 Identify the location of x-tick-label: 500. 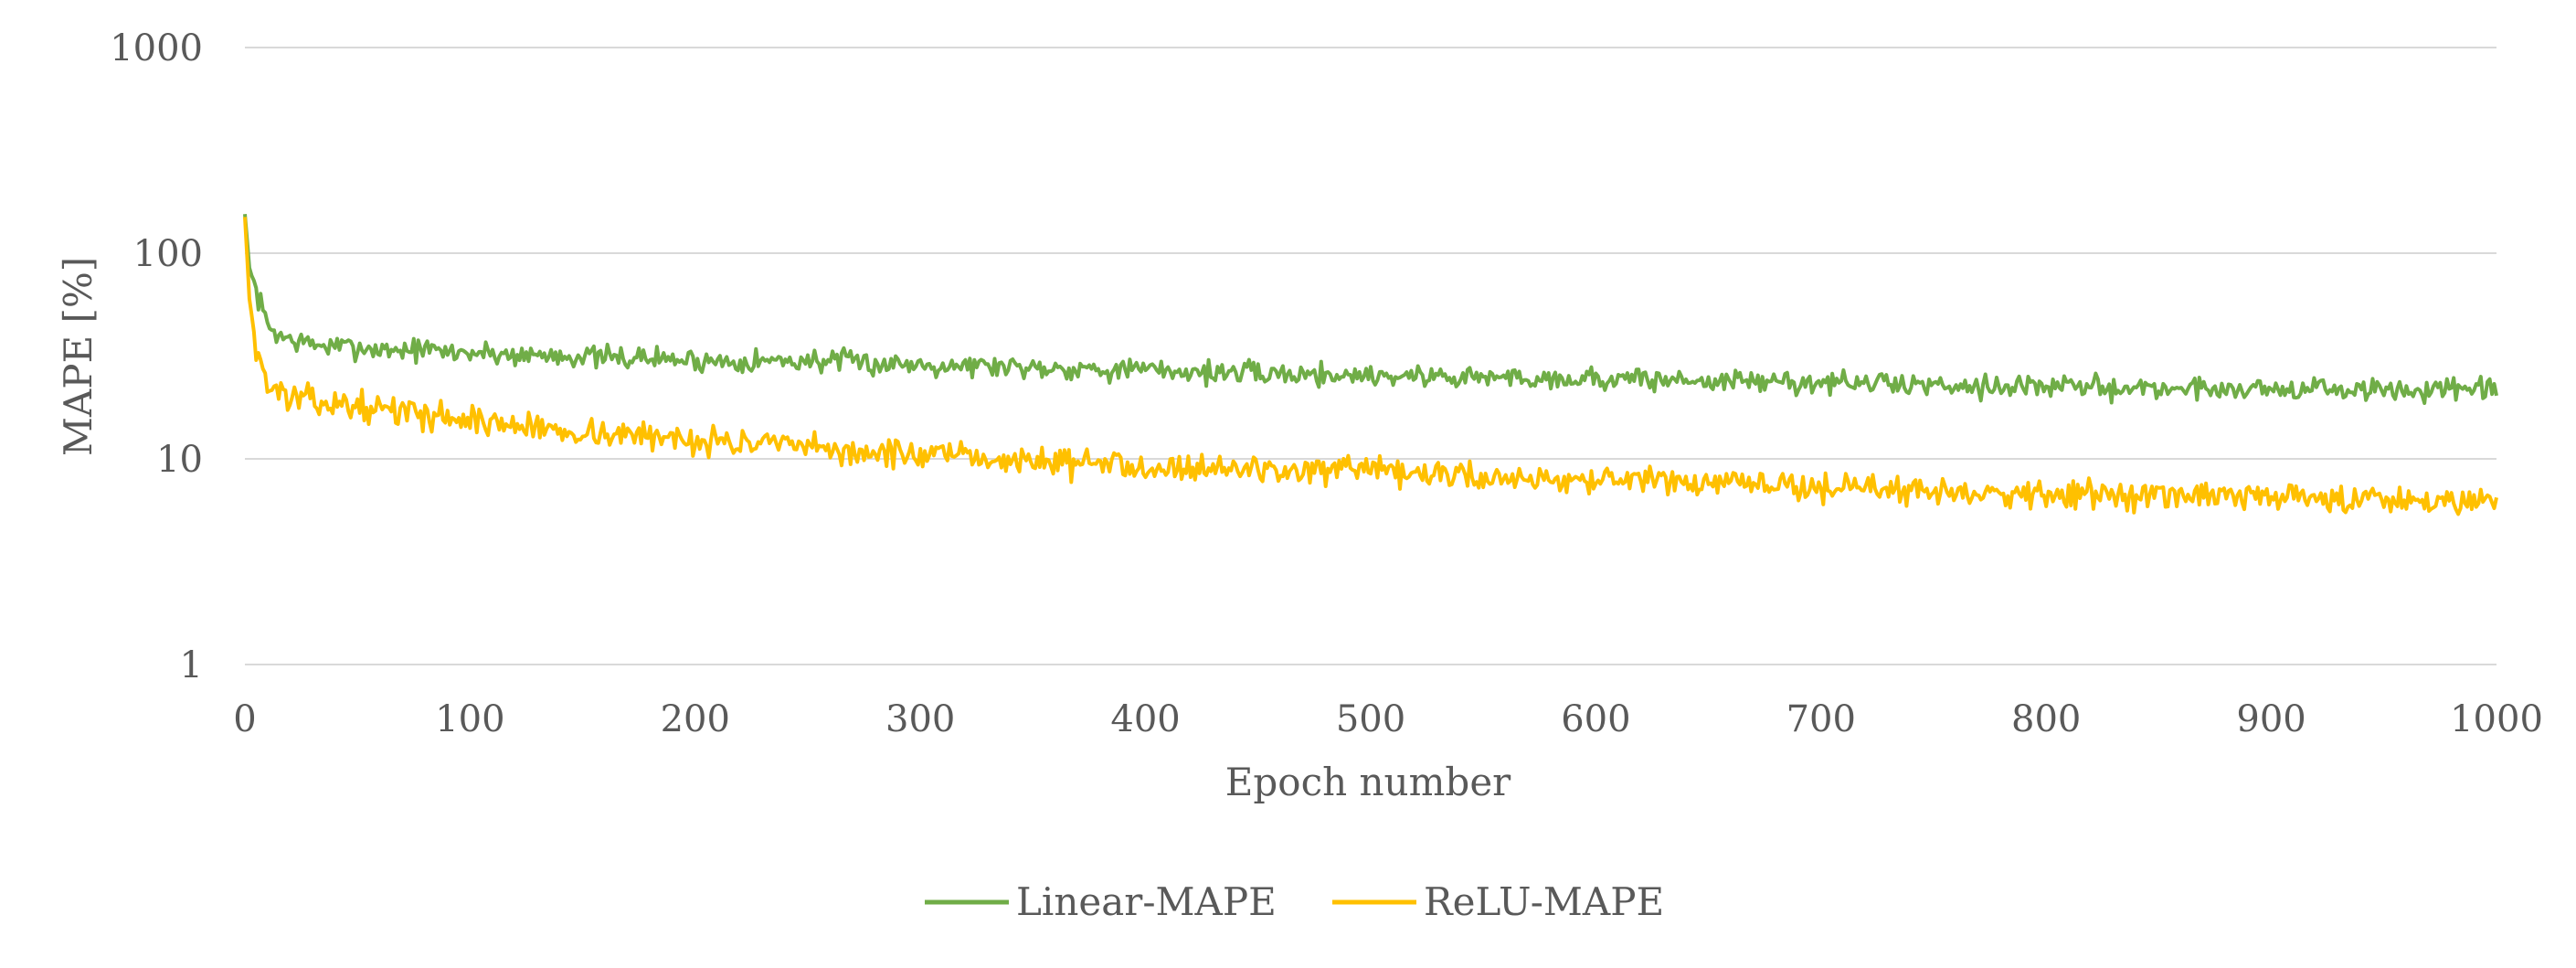
(1370, 719).